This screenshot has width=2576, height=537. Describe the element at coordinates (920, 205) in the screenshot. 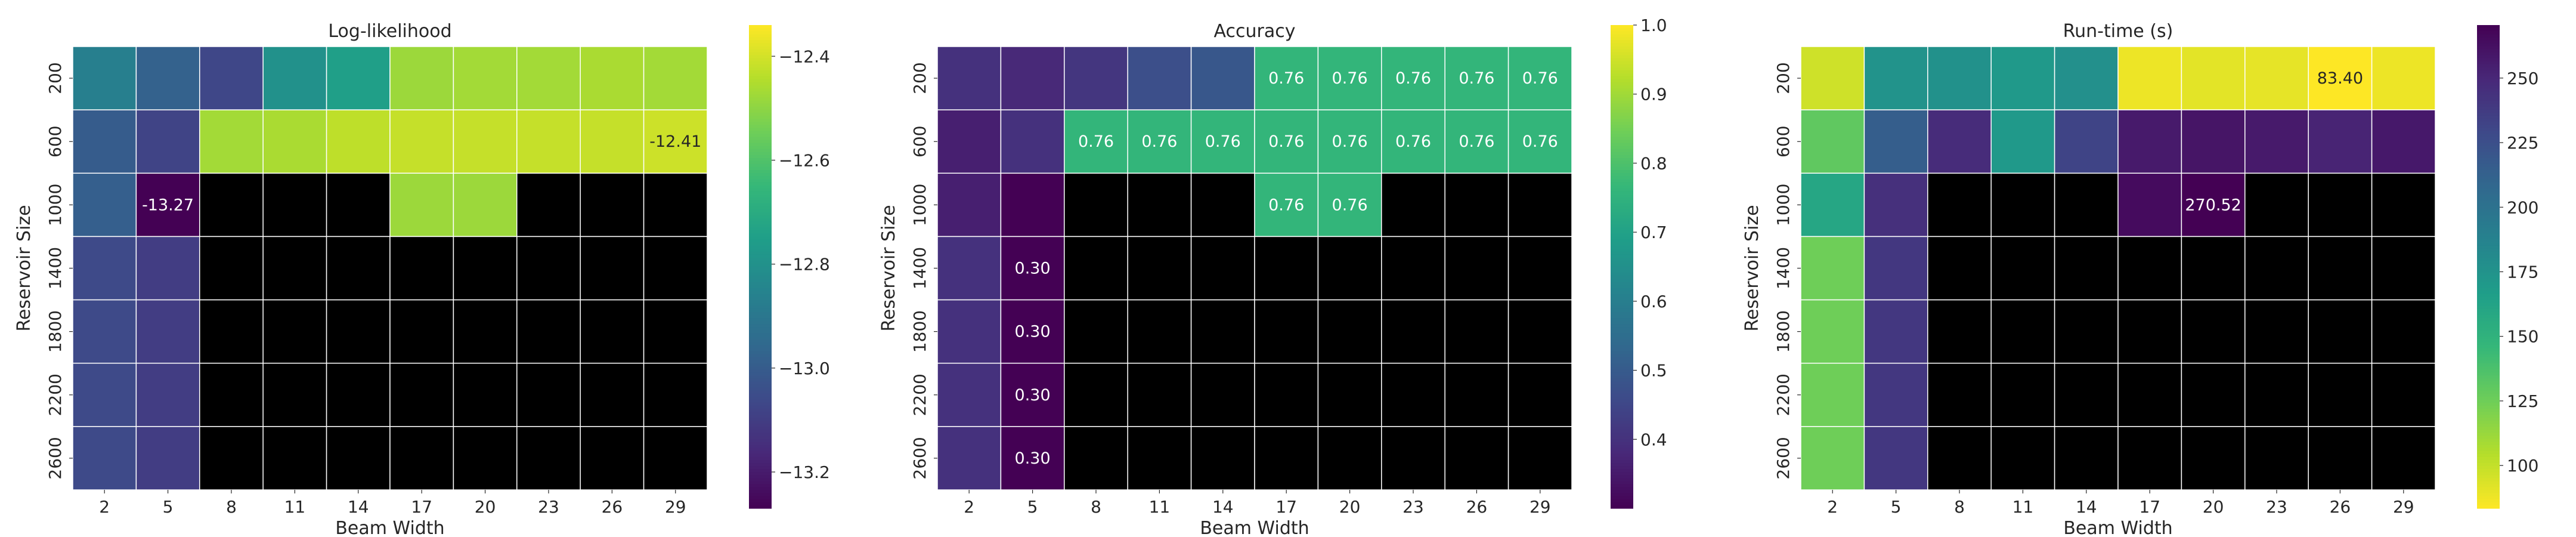

I see `y-tick-label: 1000` at that location.